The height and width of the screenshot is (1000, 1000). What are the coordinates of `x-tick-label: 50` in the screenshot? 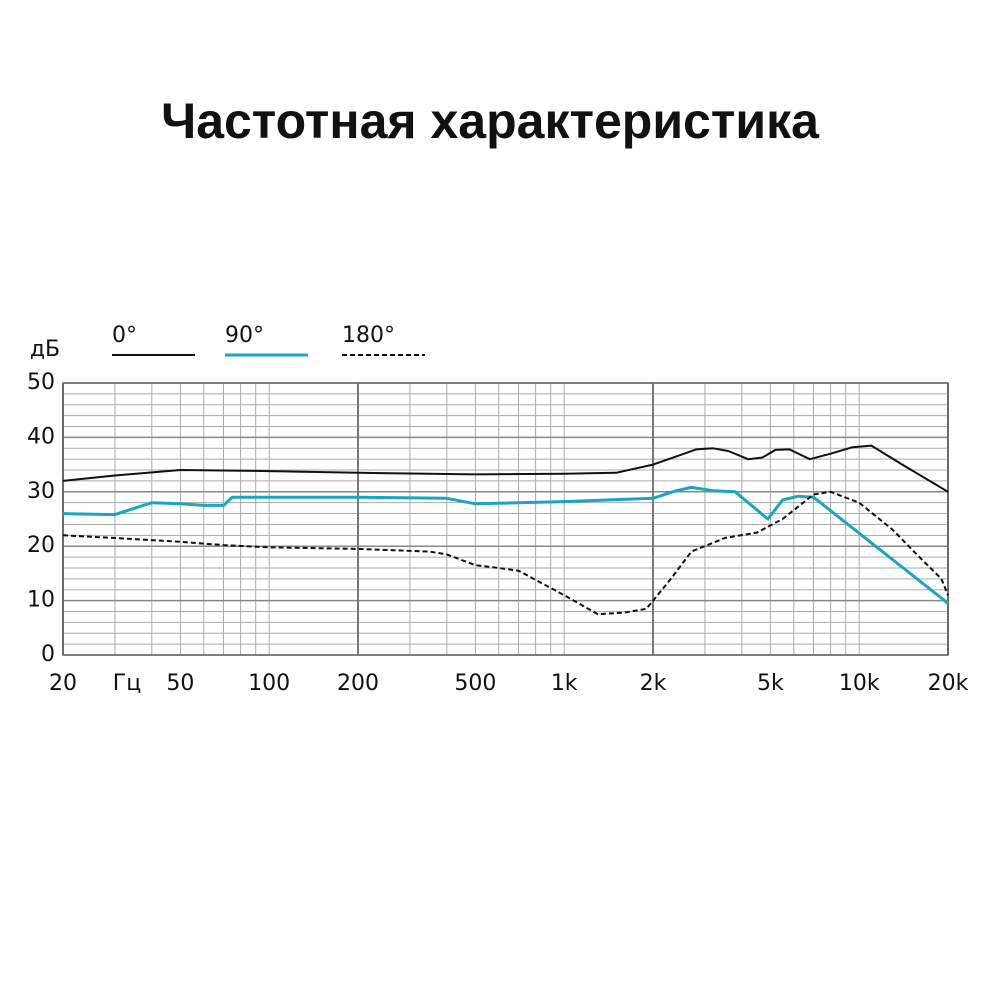 It's located at (180, 683).